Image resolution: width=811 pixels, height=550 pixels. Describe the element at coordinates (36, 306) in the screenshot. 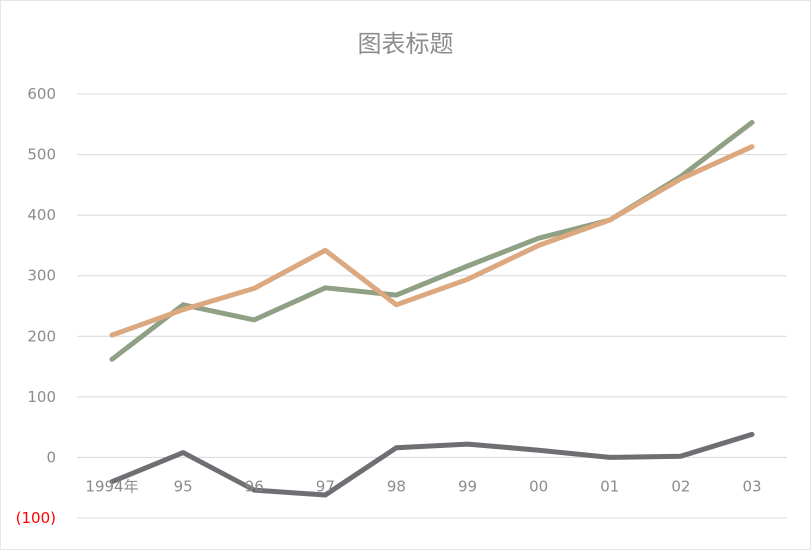

I see `y-axis-ticks: 600 500 400 300 200 100 0 (100)` at that location.